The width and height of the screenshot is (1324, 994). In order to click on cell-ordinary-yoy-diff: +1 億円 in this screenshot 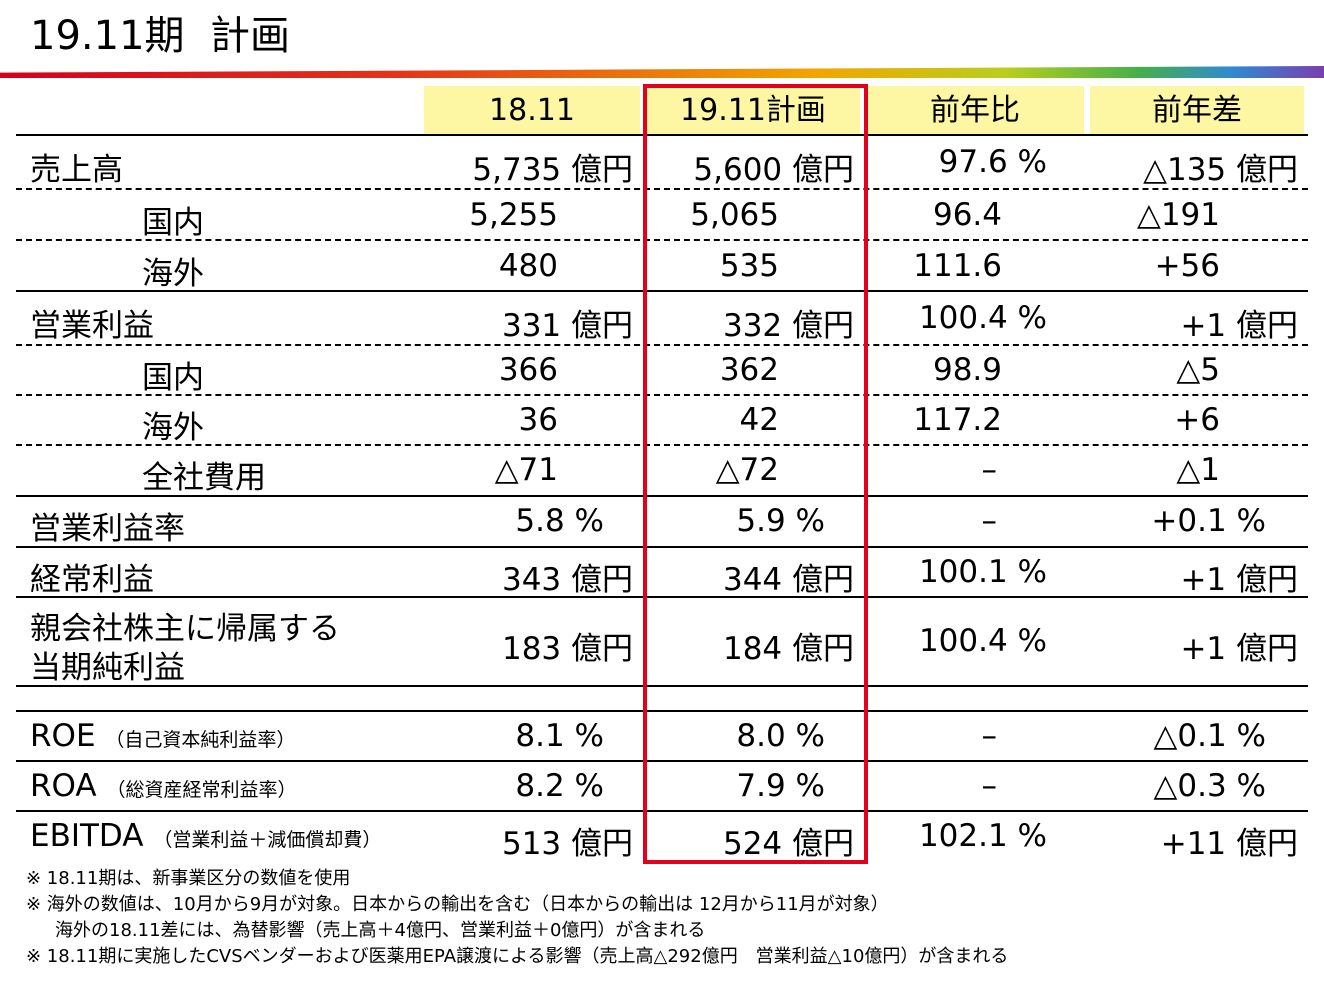, I will do `click(1239, 580)`.